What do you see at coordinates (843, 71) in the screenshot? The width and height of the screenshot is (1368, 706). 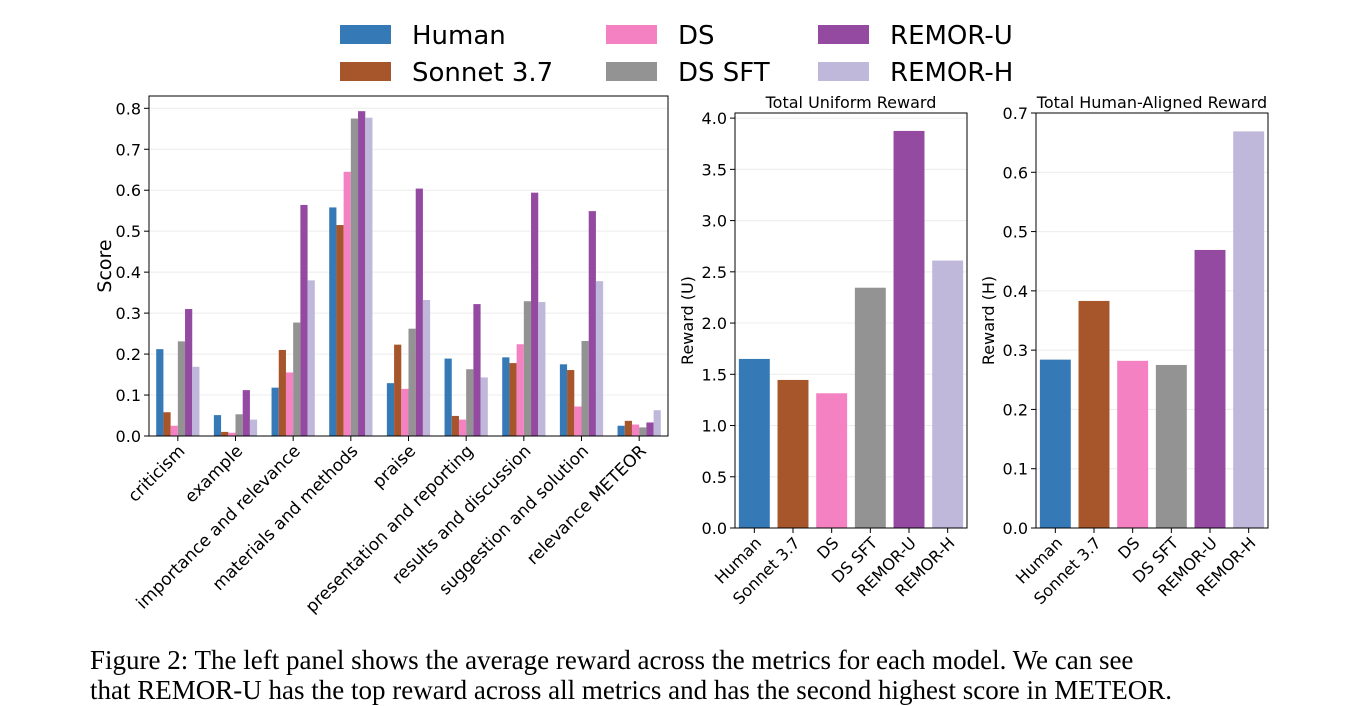 I see `legend-swatch-remor-h` at bounding box center [843, 71].